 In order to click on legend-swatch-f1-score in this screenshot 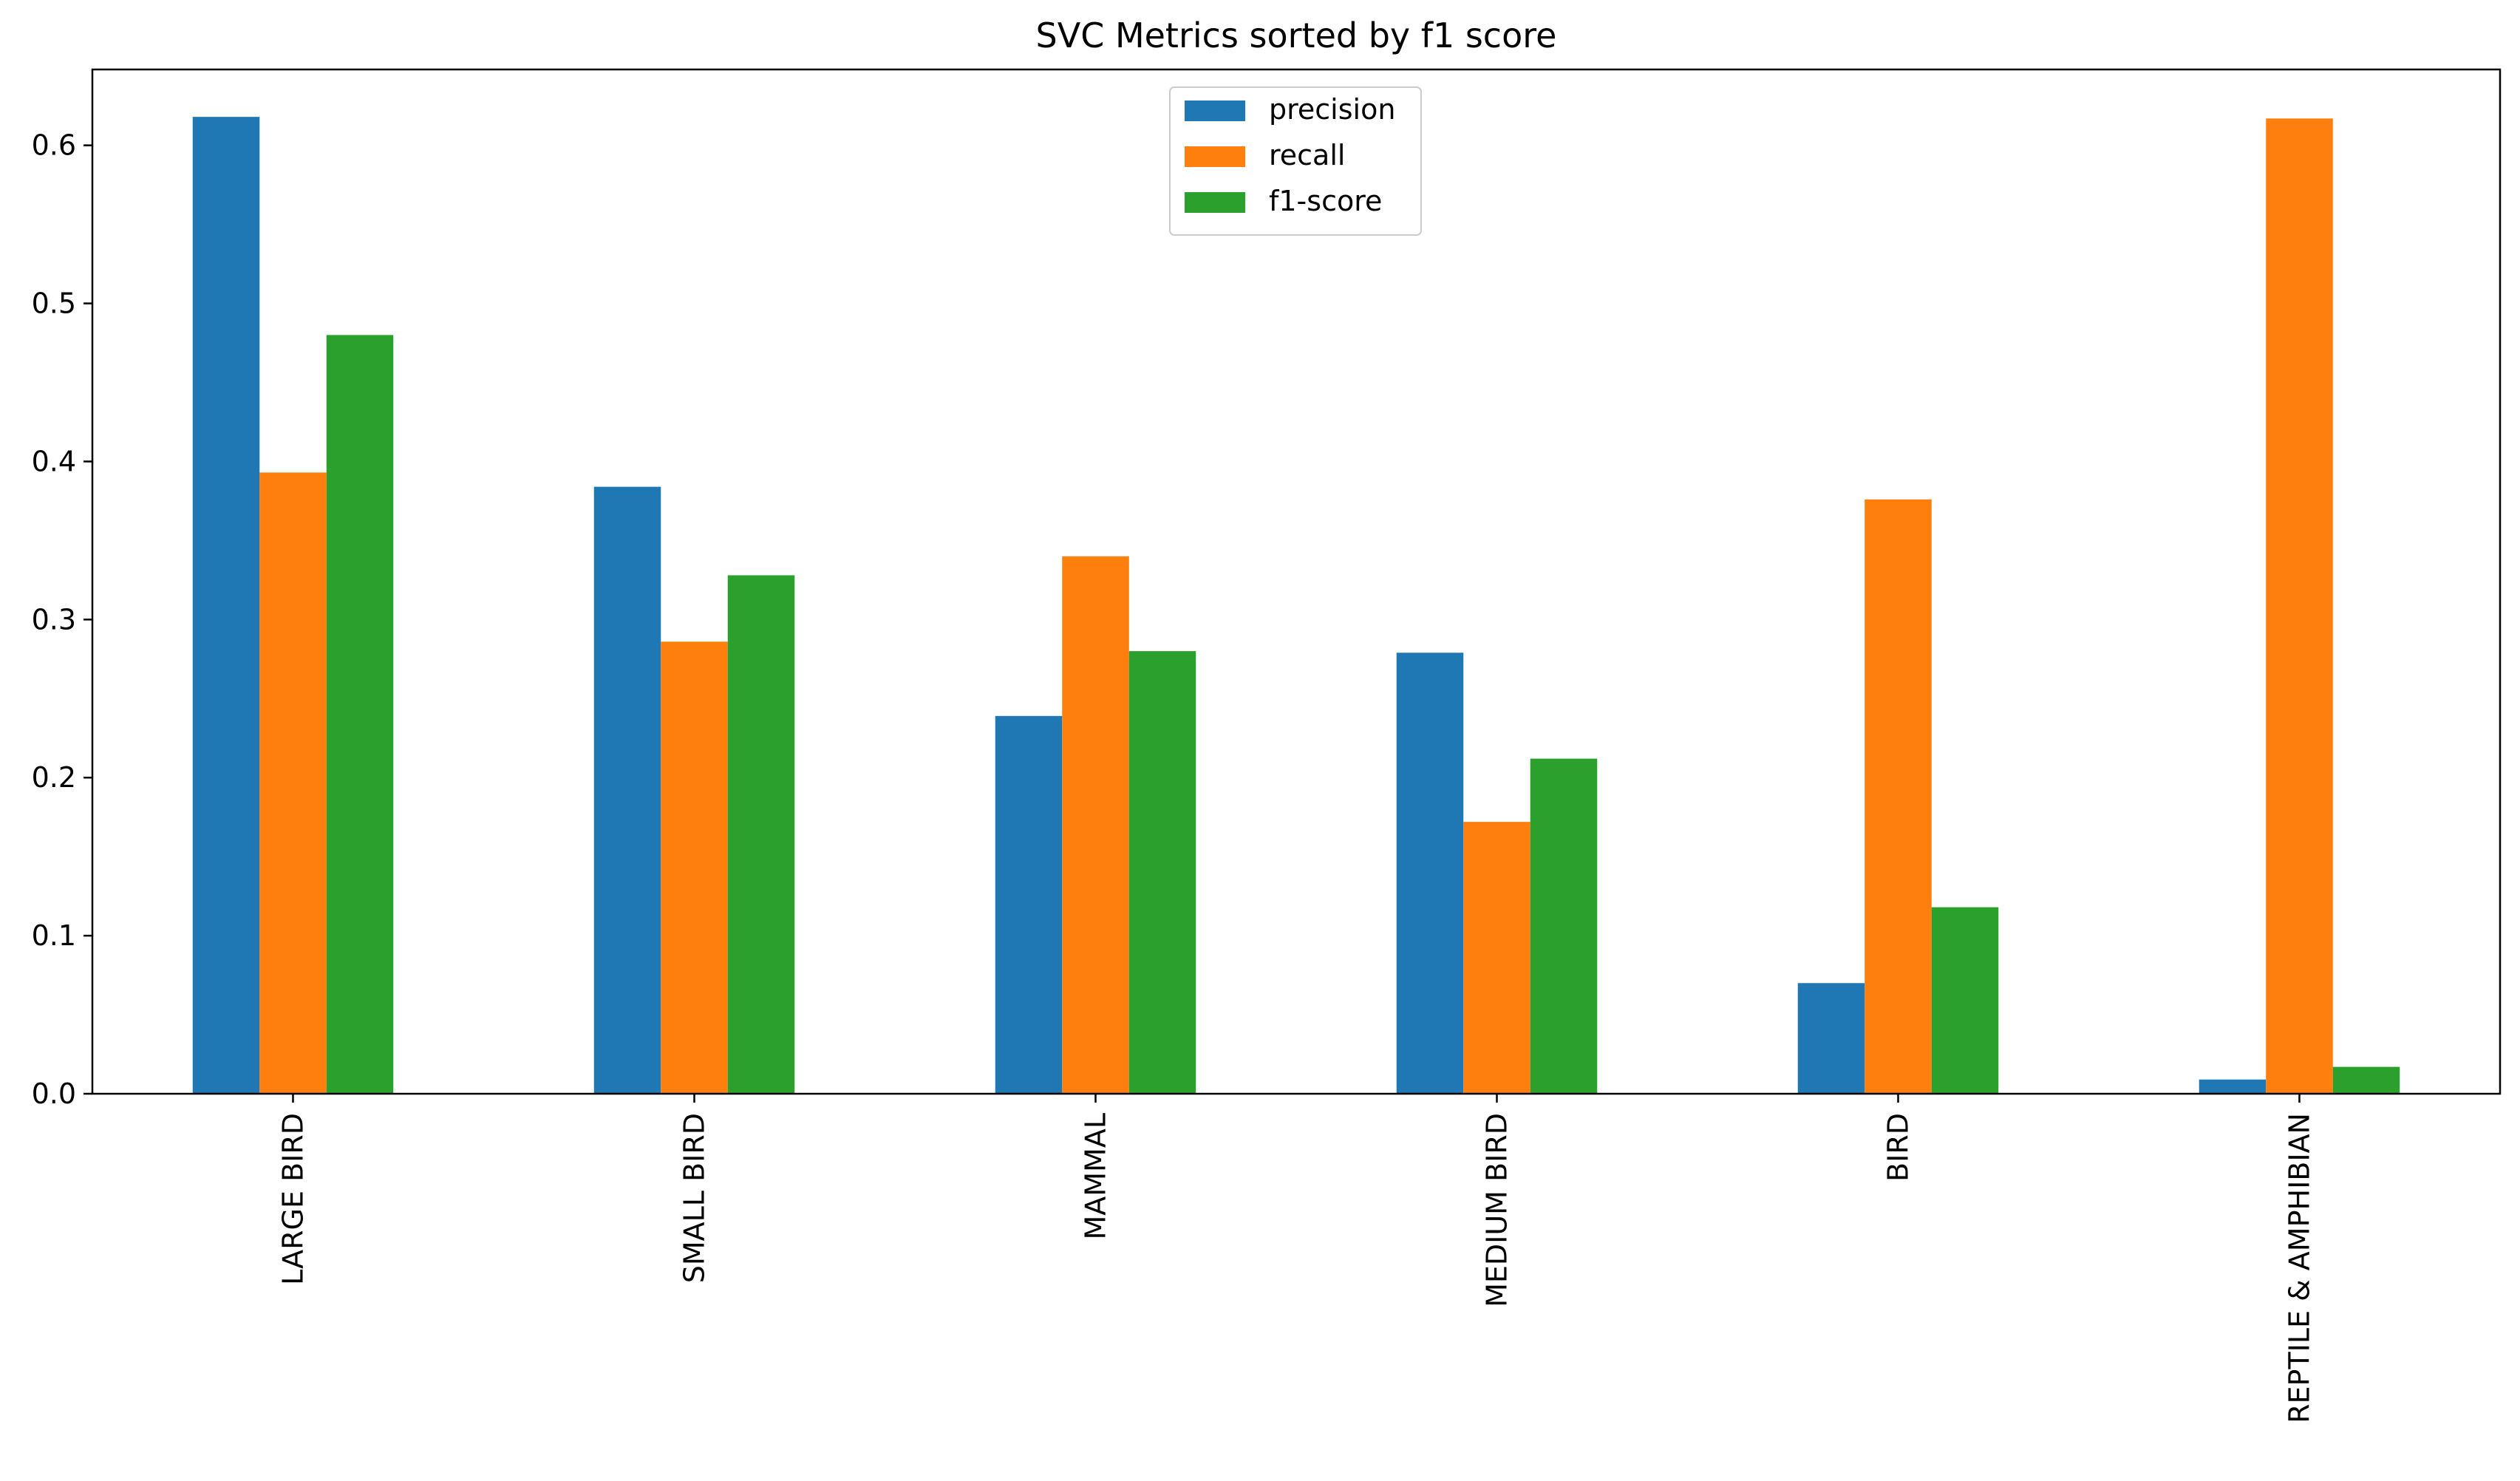, I will do `click(1215, 202)`.